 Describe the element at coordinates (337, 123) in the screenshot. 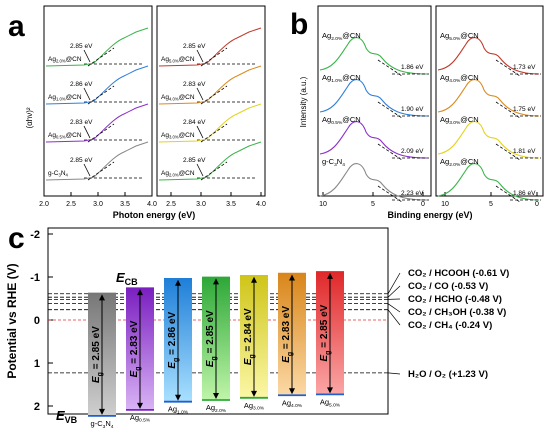

I see `sample-label-part: 0.5%` at that location.